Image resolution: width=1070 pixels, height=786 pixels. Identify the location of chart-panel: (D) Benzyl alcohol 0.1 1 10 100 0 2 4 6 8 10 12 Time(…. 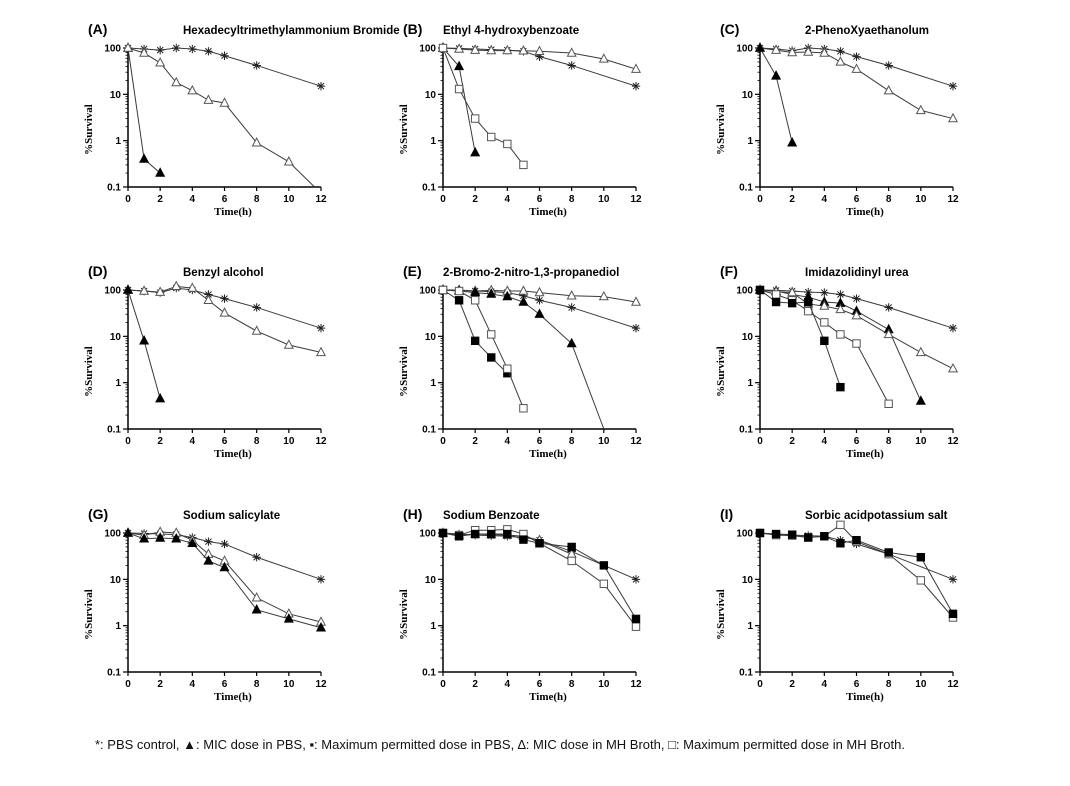
(205, 361).